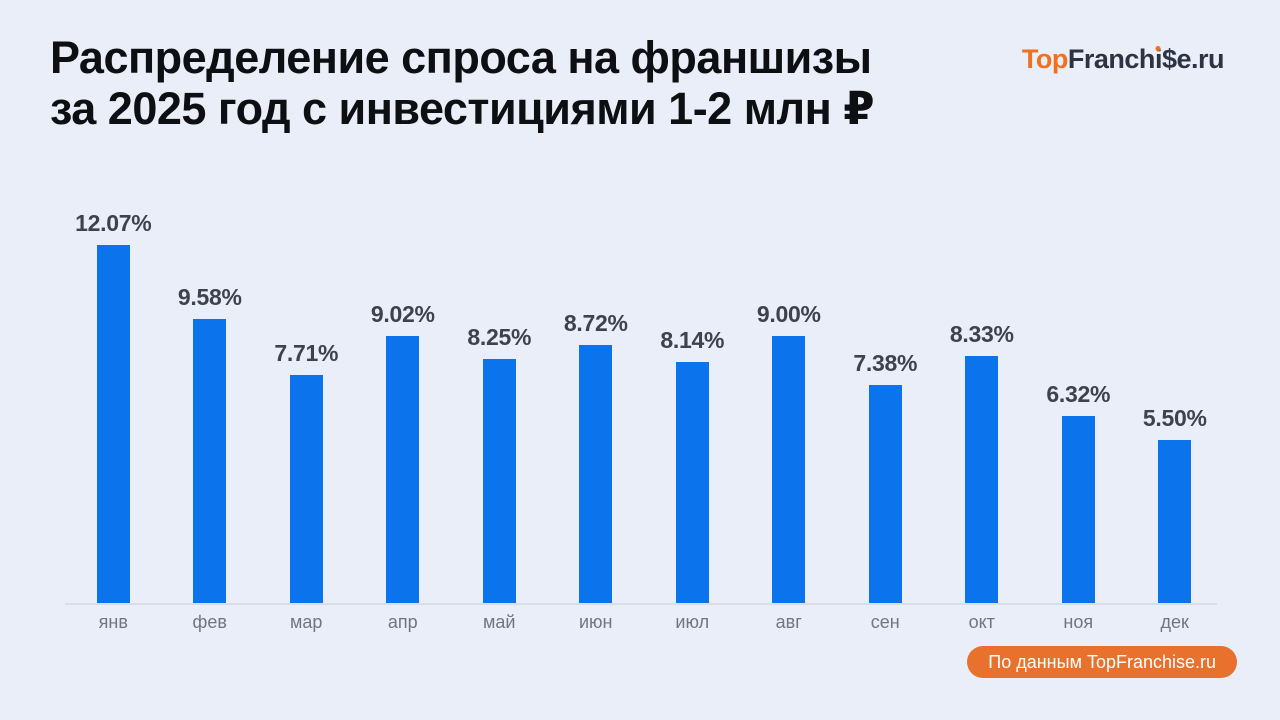 The image size is (1280, 720). I want to click on bar-column-мар: 7.71%, so click(306, 472).